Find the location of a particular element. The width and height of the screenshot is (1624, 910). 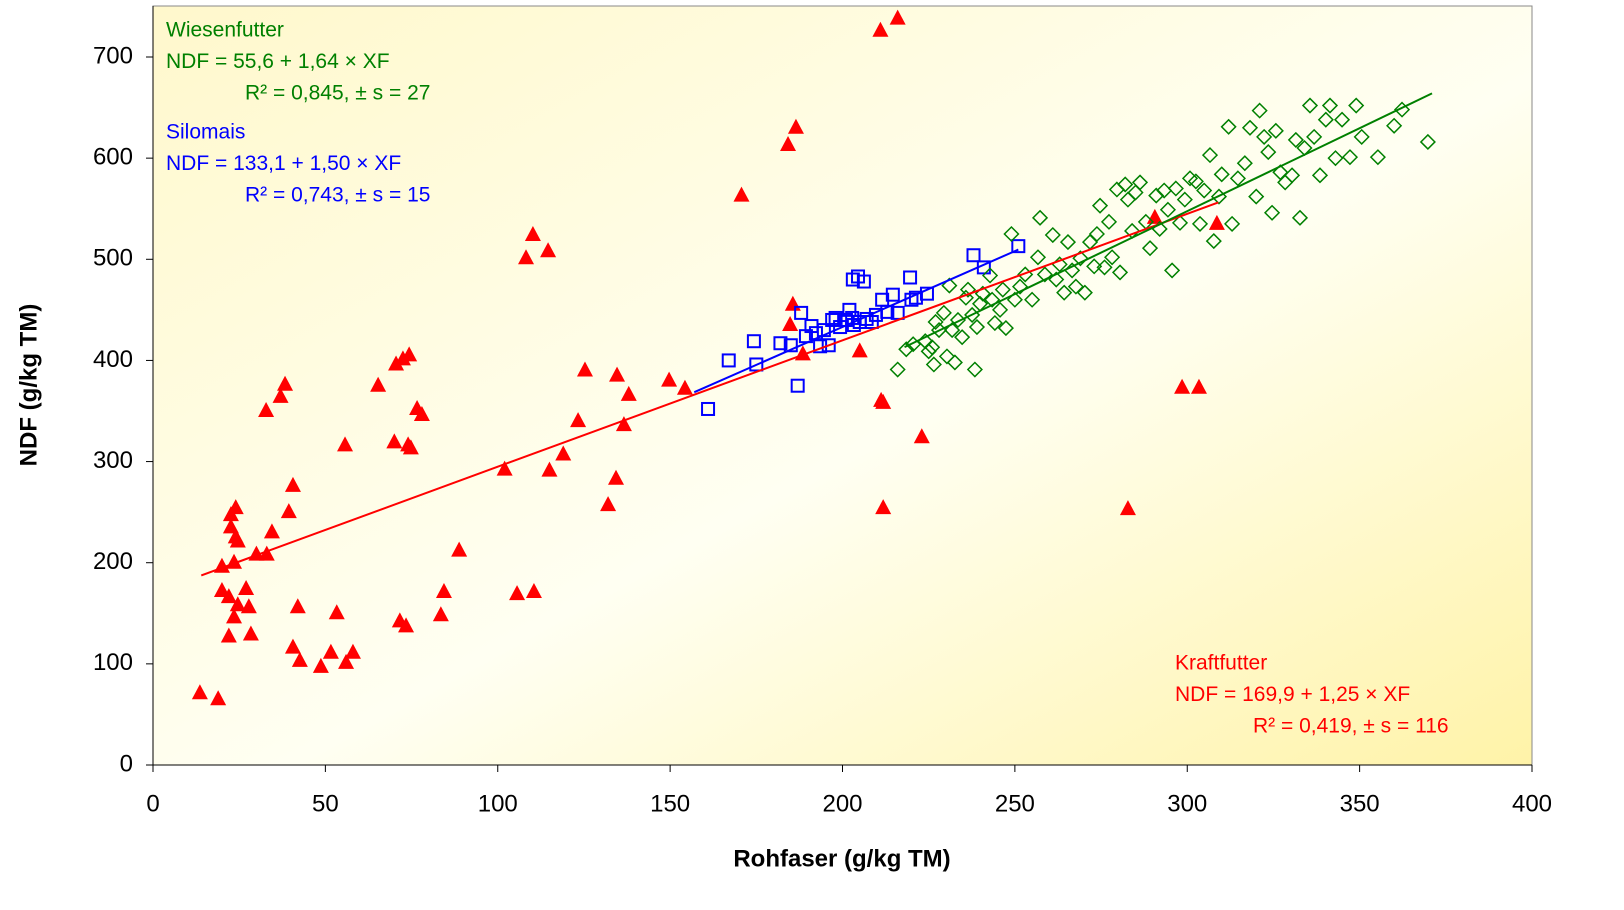

annotation: Silomais is located at coordinates (205, 132).